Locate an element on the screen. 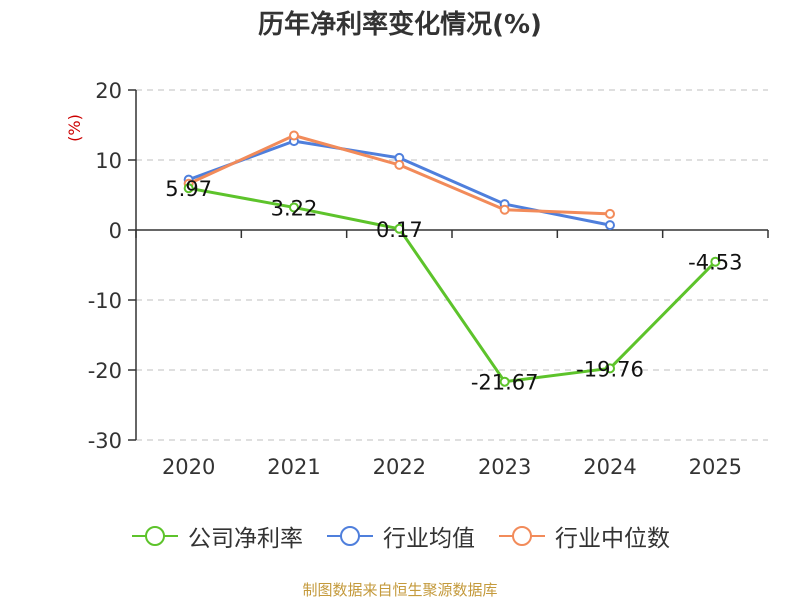 The width and height of the screenshot is (800, 600). x-tick-label-5: 2025 is located at coordinates (715, 467).